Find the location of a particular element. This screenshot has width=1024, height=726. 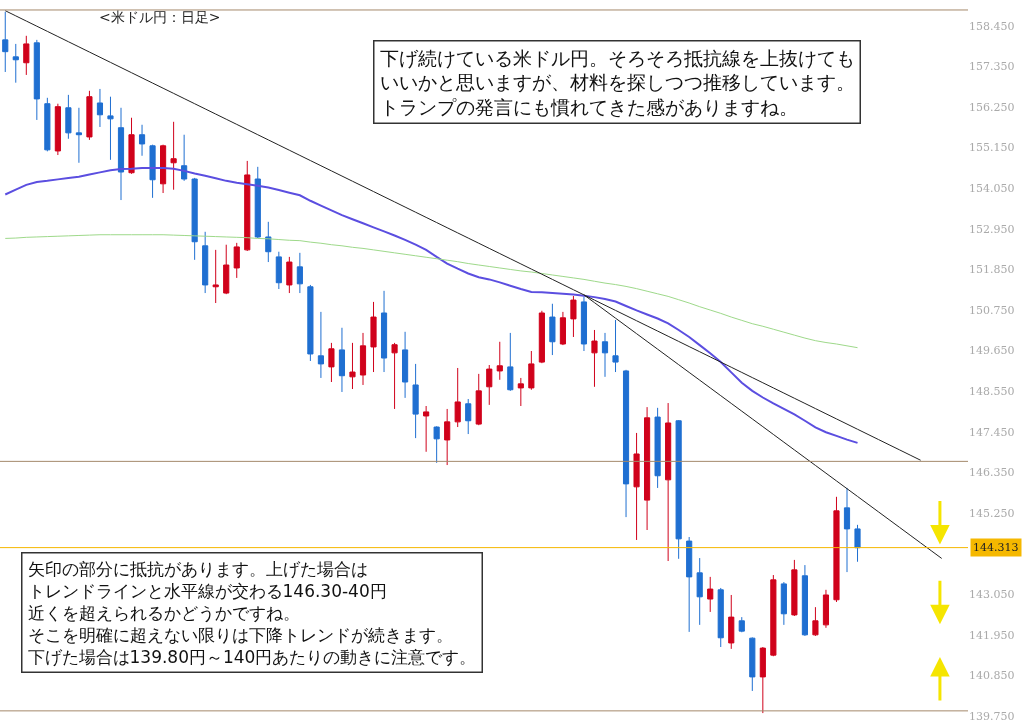

y-tick-label: 151.850 is located at coordinates (992, 270).